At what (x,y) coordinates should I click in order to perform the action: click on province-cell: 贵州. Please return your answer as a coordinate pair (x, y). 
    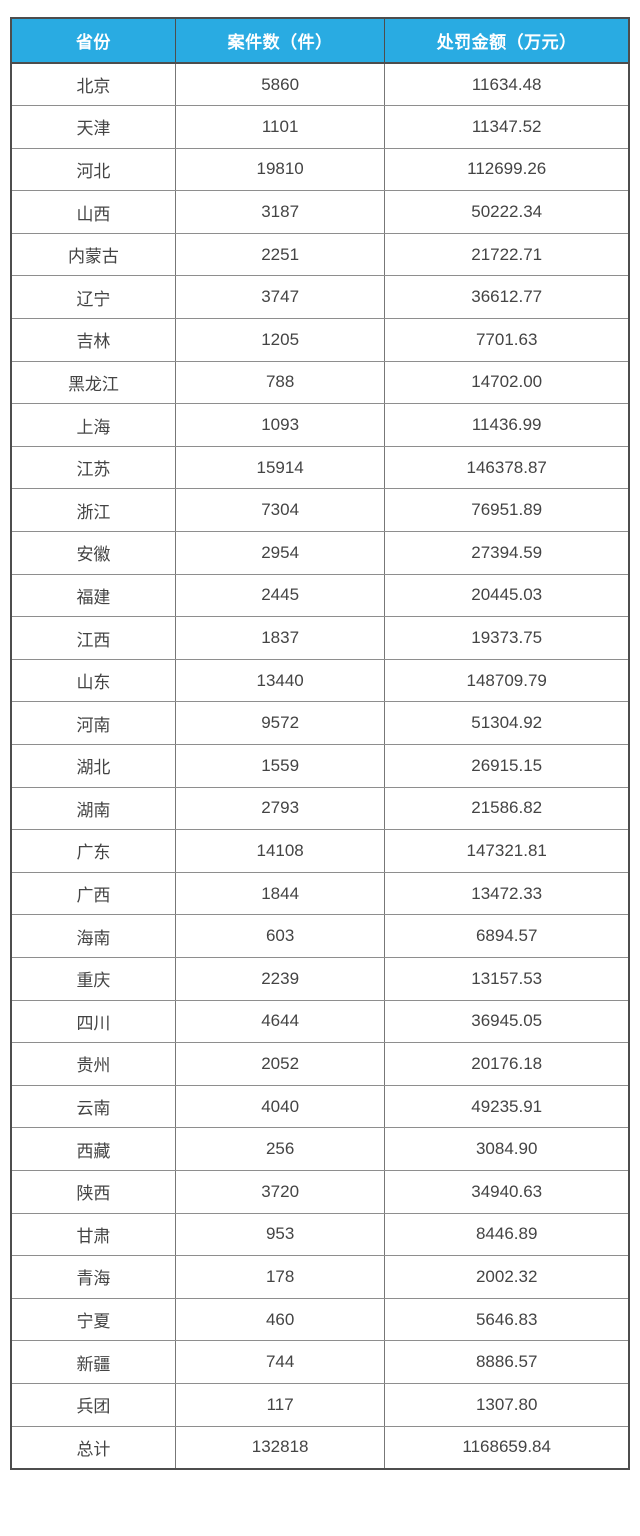
    Looking at the image, I should click on (92, 1064).